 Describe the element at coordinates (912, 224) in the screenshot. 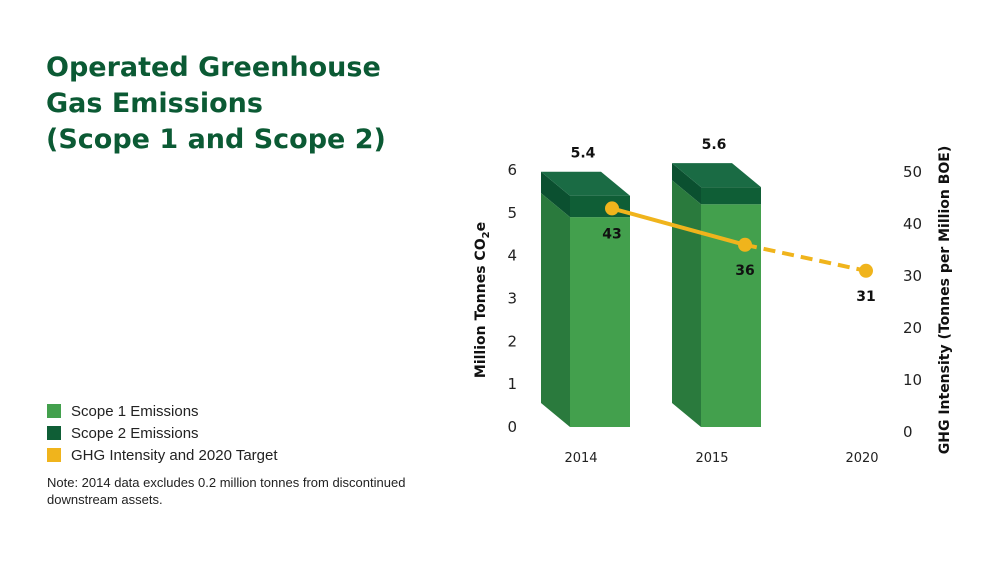

I see `y2-tick-label: 40` at that location.